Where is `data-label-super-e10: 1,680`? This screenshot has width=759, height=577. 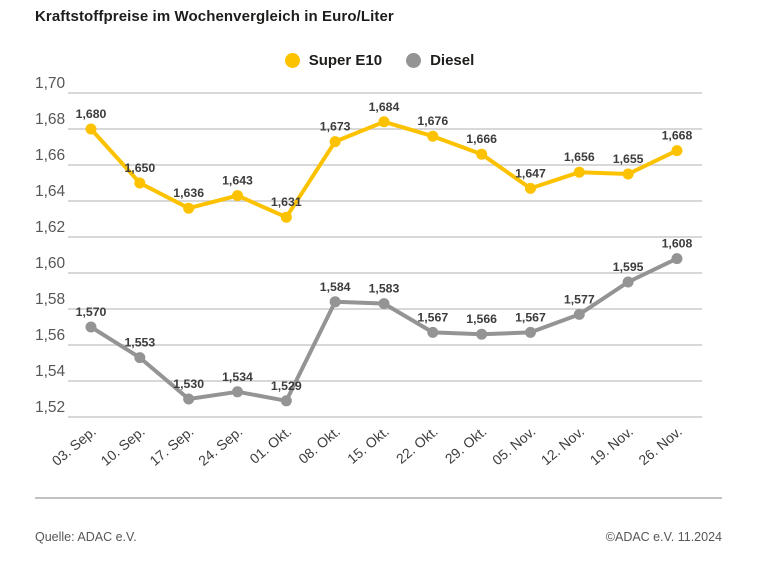 data-label-super-e10: 1,680 is located at coordinates (91, 114).